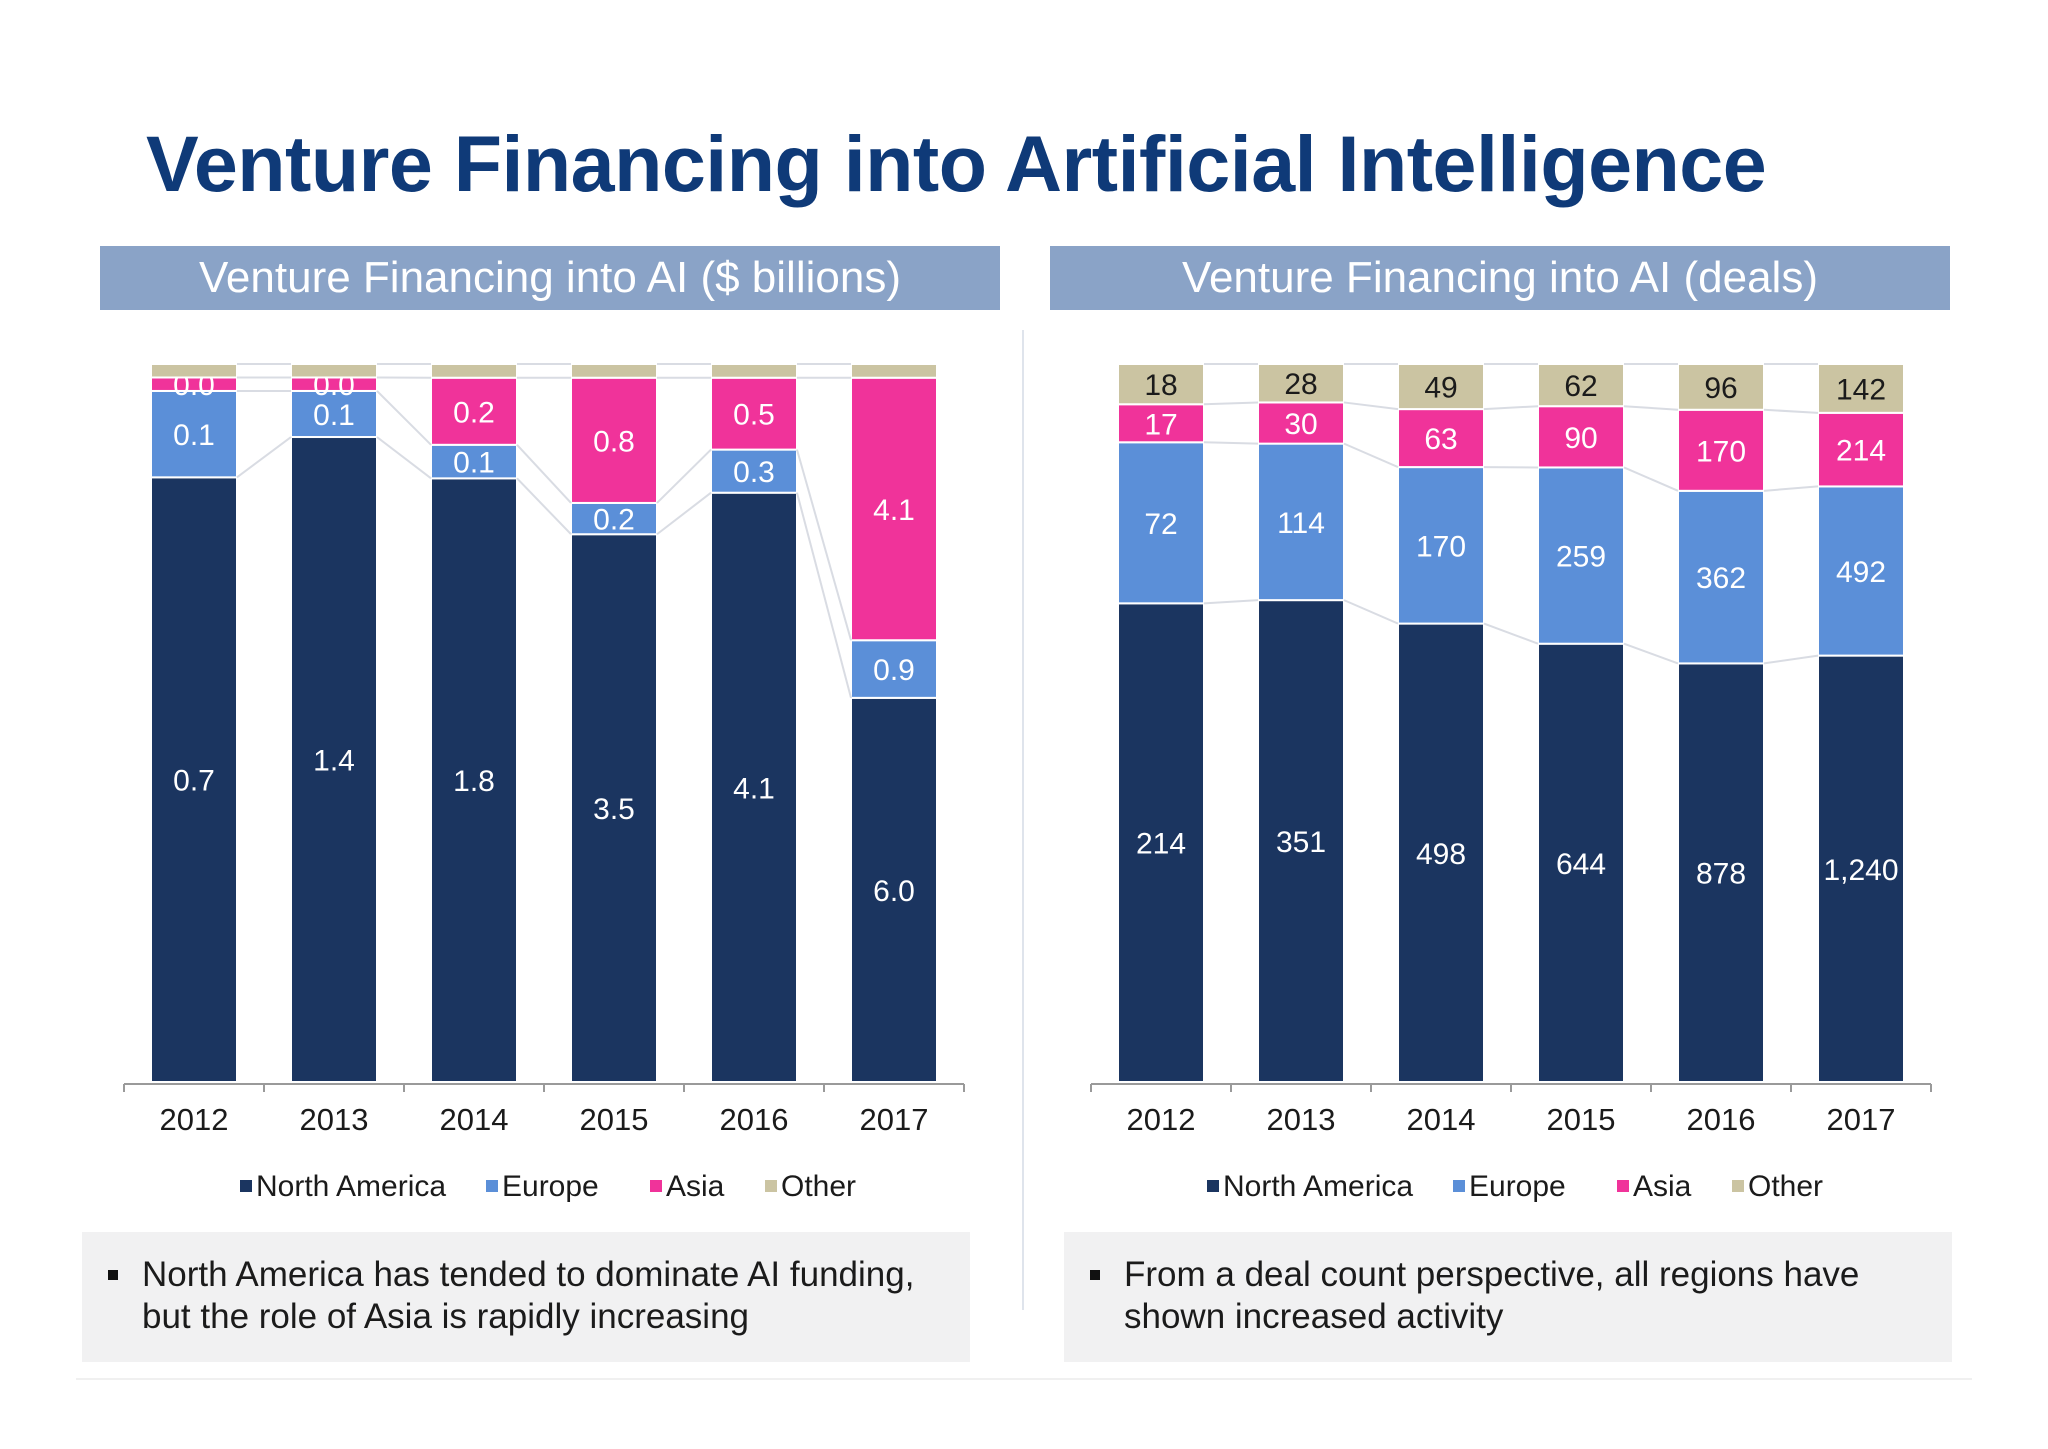  I want to click on bar-segment-north-america-2012, so click(194, 779).